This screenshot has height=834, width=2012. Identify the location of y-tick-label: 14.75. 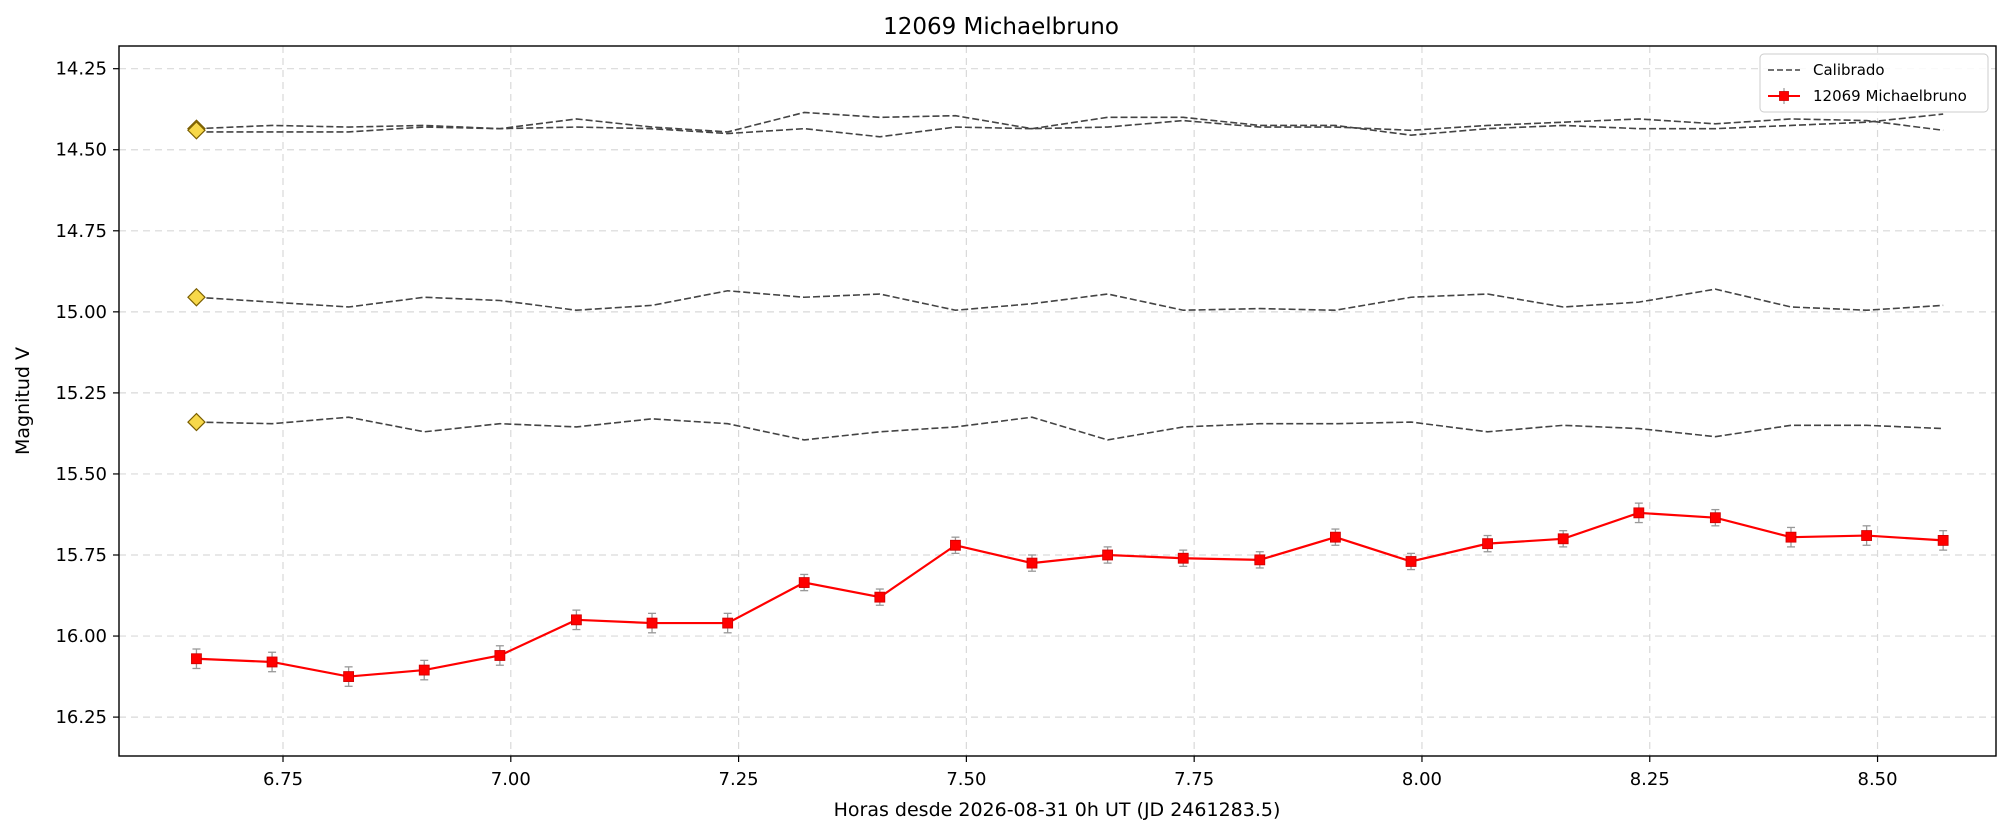
(81, 231).